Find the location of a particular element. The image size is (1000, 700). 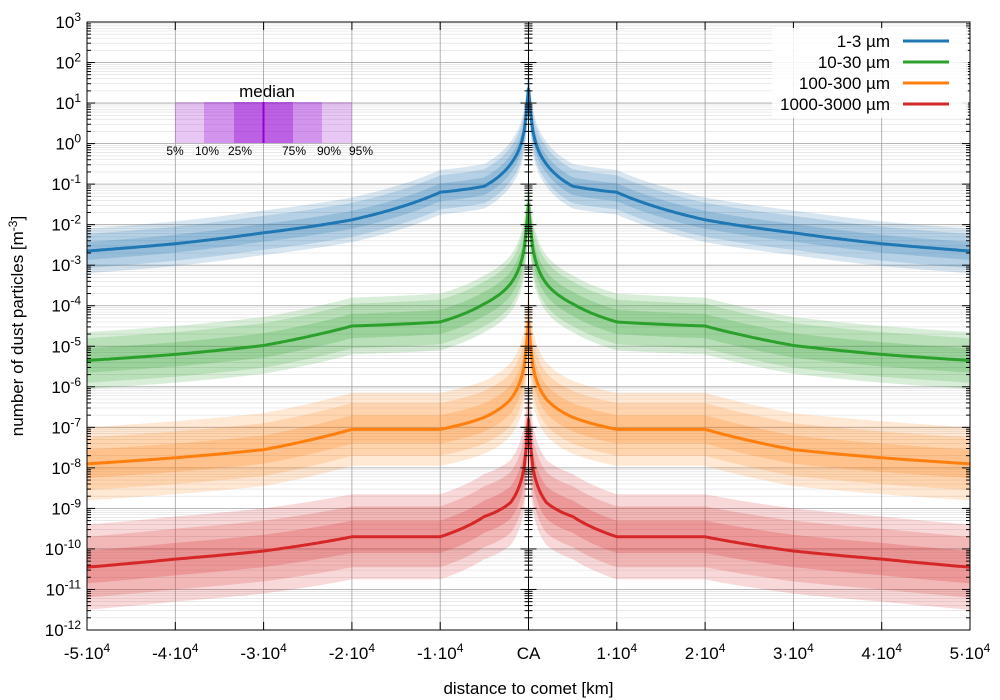

y-tick-label: 10⁻⁹ is located at coordinates (66, 507).